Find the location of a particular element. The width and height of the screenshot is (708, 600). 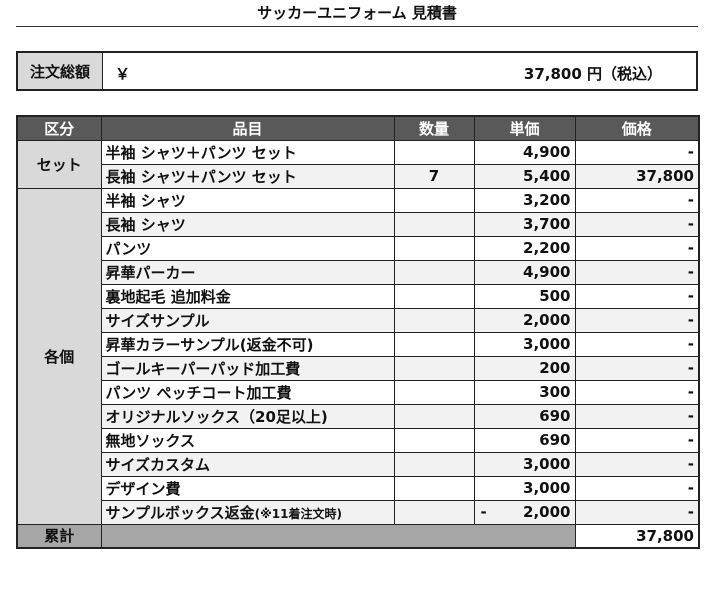

item-cell: 半袖 シャツ is located at coordinates (247, 200).